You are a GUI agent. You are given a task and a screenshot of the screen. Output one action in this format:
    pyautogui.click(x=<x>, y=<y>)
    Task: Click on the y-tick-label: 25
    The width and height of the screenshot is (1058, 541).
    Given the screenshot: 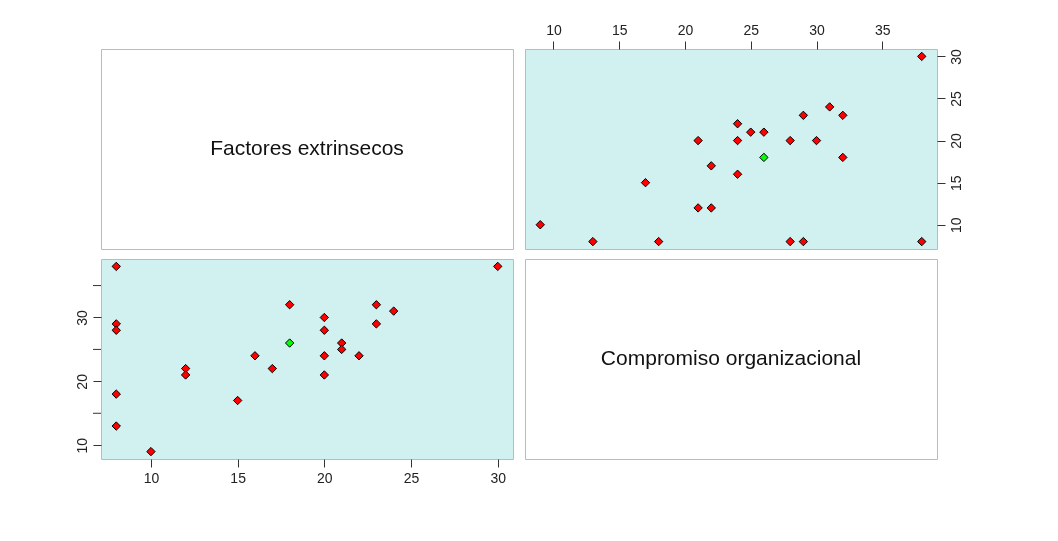 What is the action you would take?
    pyautogui.click(x=955, y=99)
    